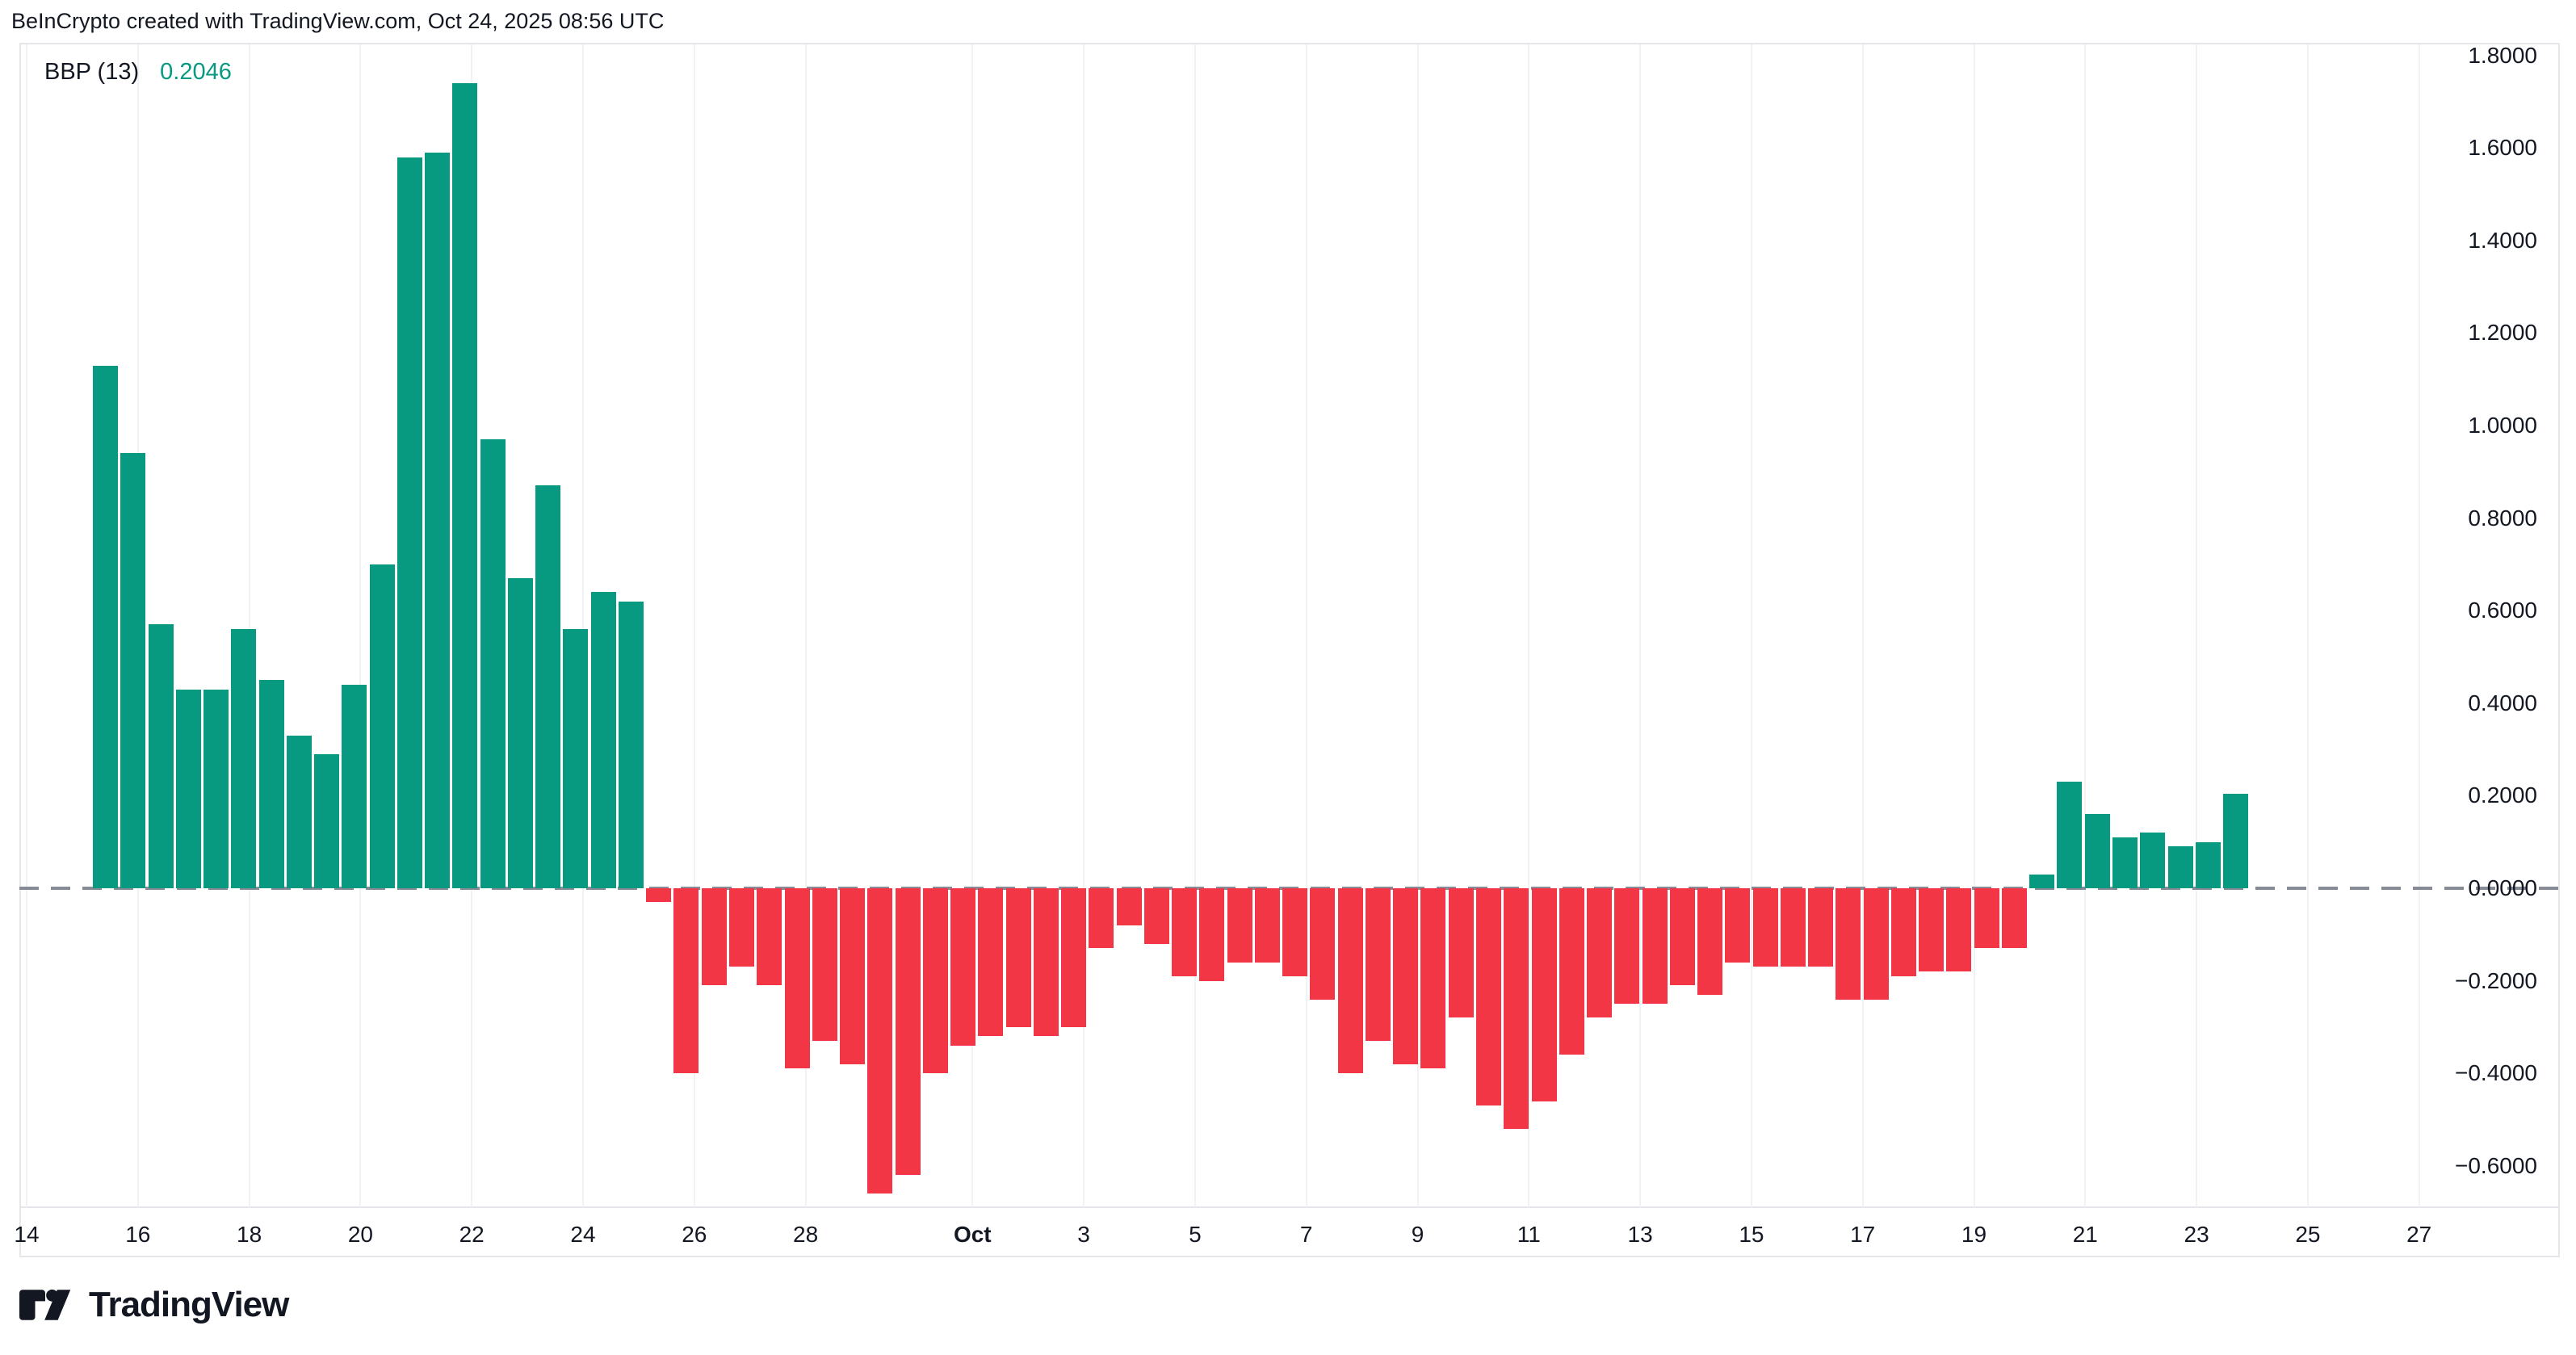 This screenshot has height=1355, width=2576. What do you see at coordinates (2502, 148) in the screenshot?
I see `y-axis-tick-label: 1.6000` at bounding box center [2502, 148].